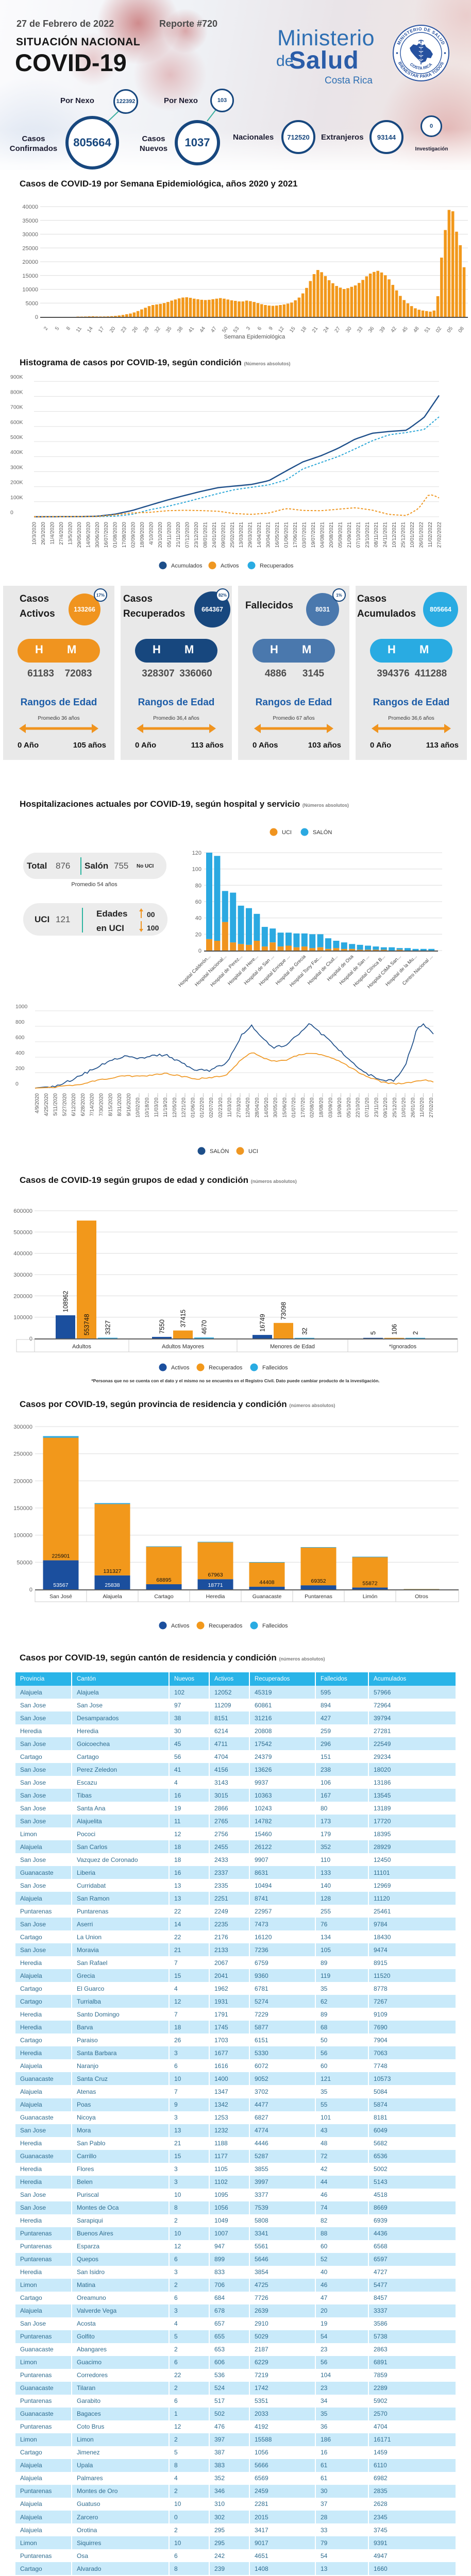  What do you see at coordinates (68, 328) in the screenshot?
I see `svg-text: 8` at bounding box center [68, 328].